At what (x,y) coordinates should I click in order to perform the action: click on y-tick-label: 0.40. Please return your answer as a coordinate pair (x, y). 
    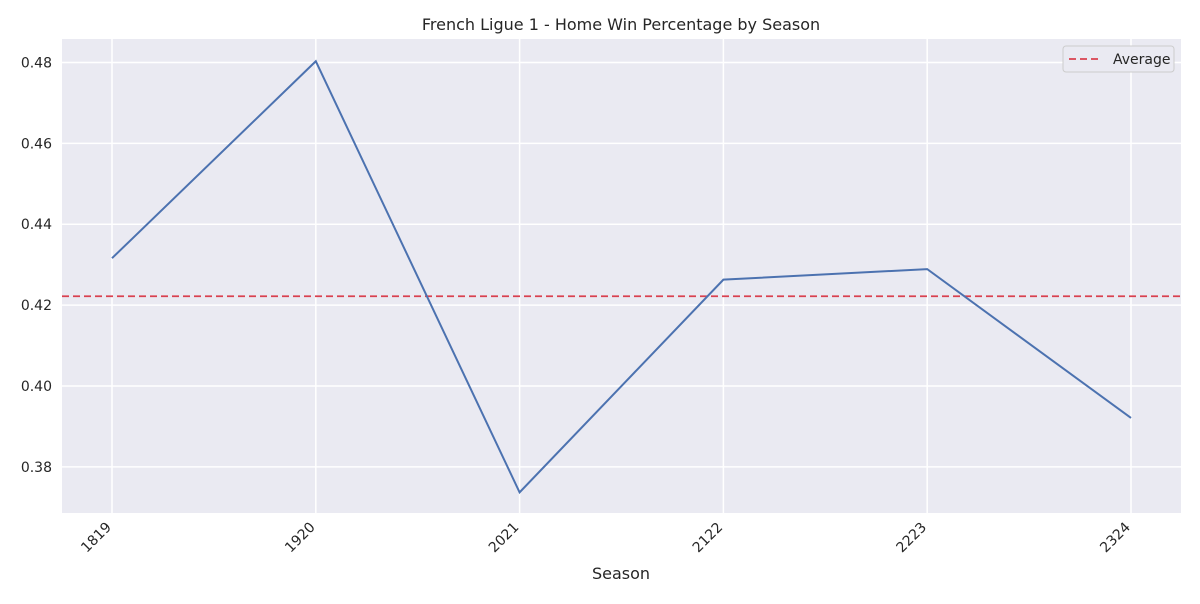
    Looking at the image, I should click on (36, 387).